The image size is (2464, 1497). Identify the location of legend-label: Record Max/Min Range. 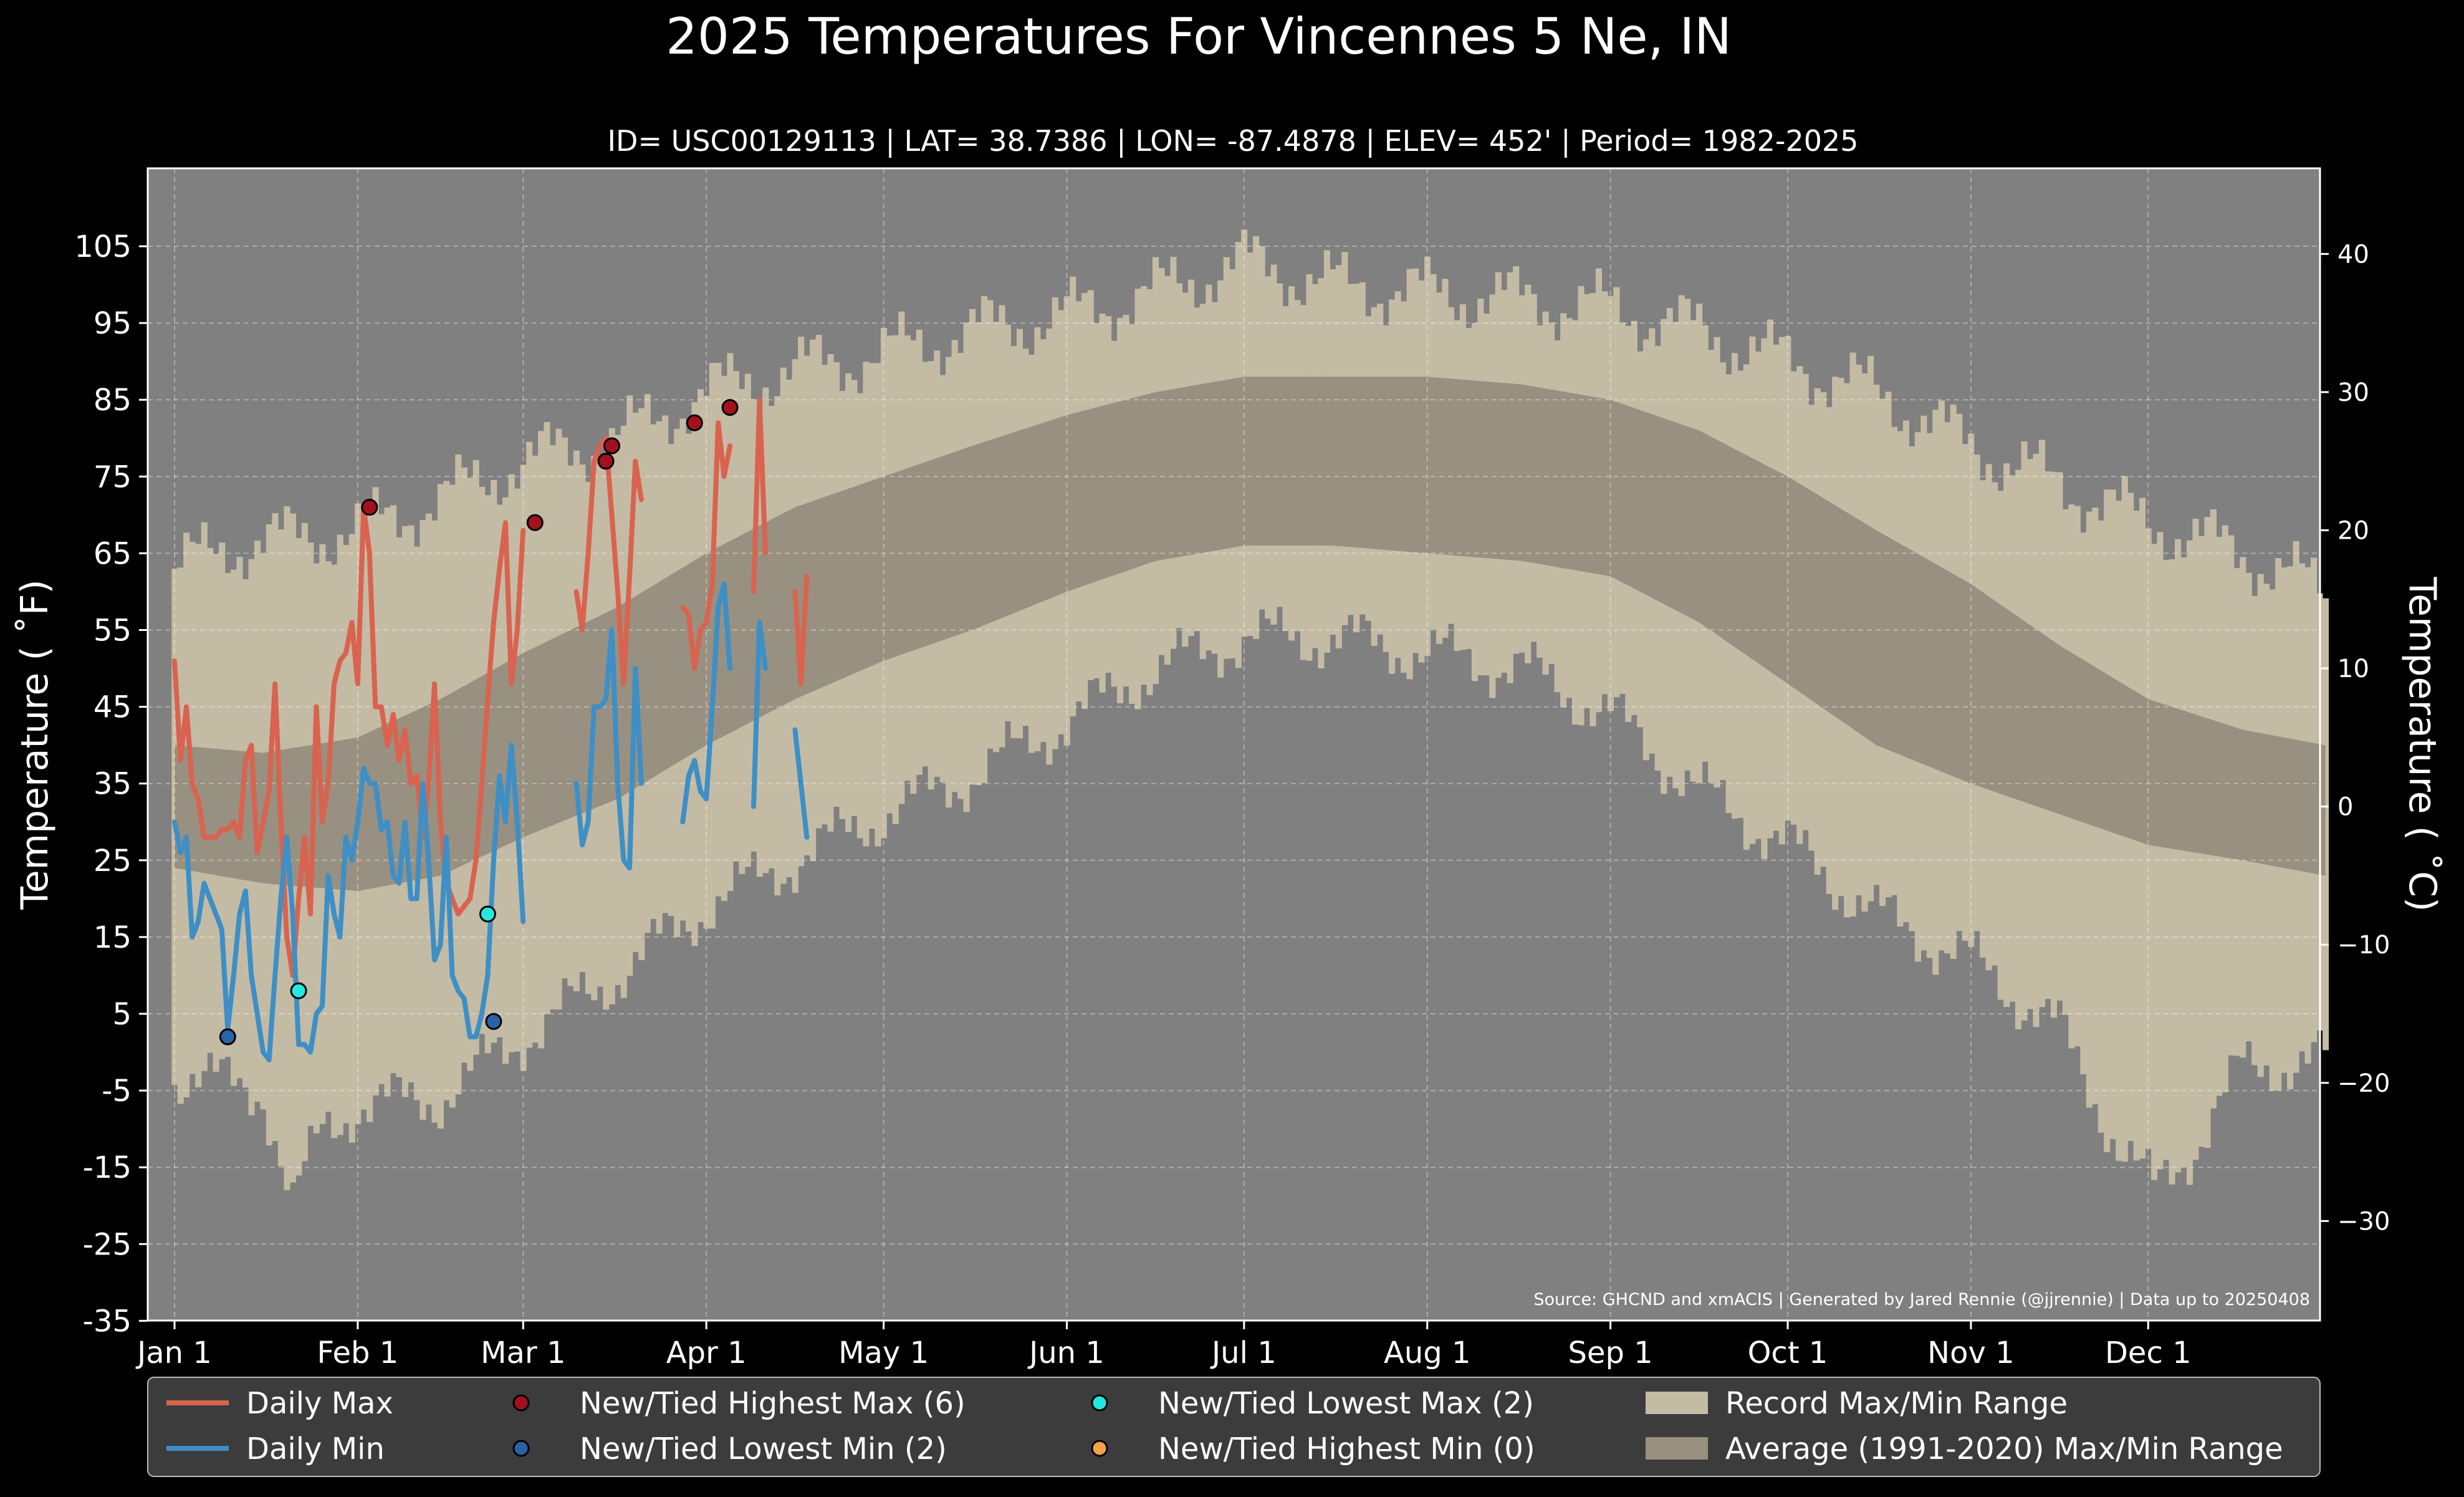
(1896, 1403).